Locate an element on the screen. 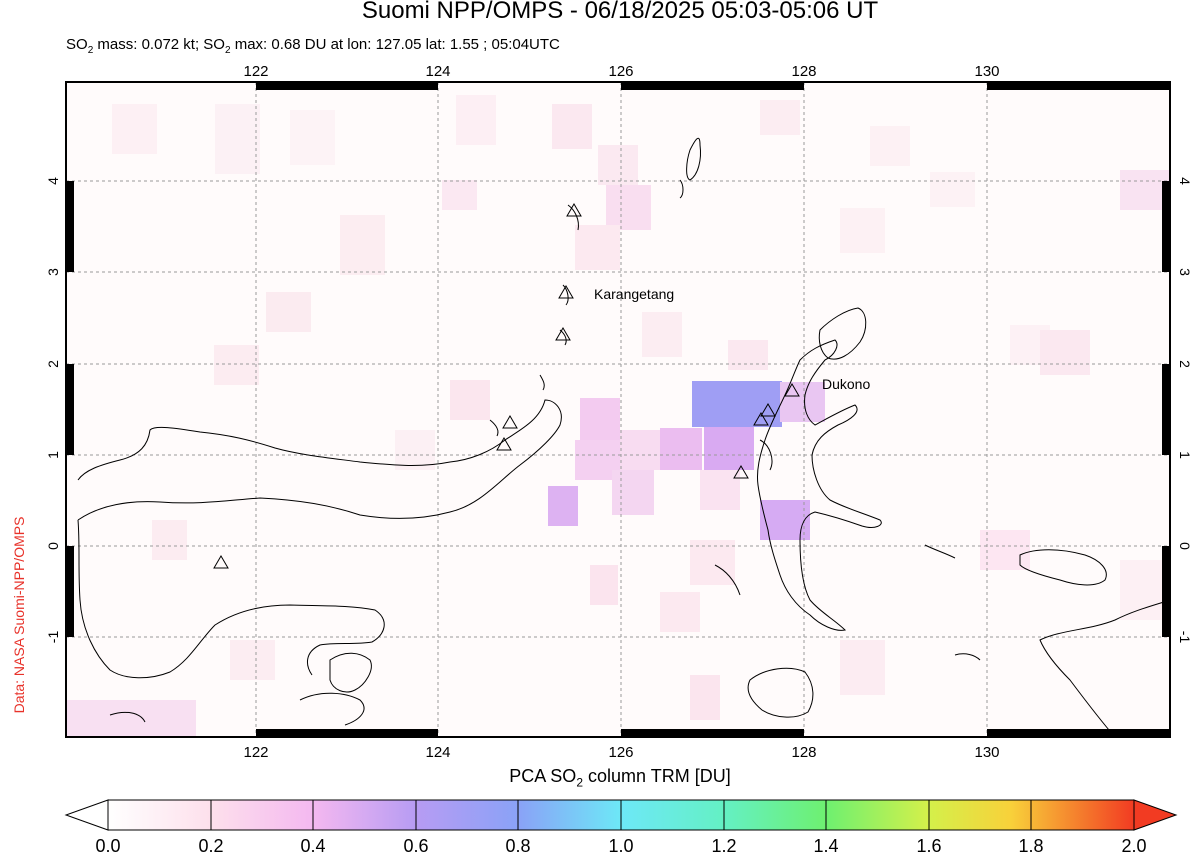 The height and width of the screenshot is (855, 1200). svg-text: 1.4 is located at coordinates (825, 845).